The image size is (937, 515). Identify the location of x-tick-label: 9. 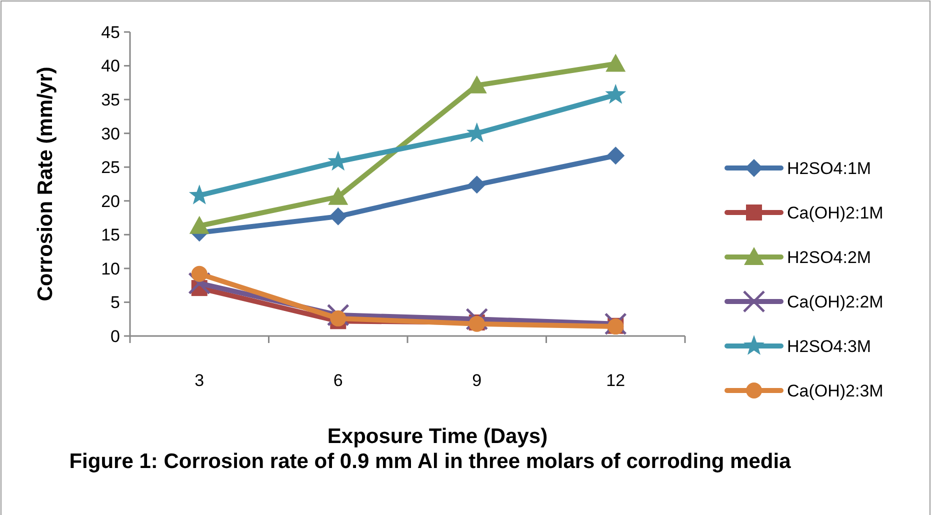
(477, 380).